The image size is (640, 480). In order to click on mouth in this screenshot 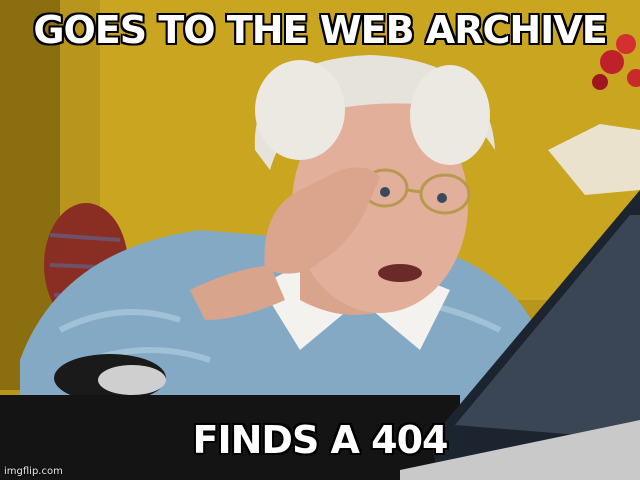, I will do `click(400, 273)`.